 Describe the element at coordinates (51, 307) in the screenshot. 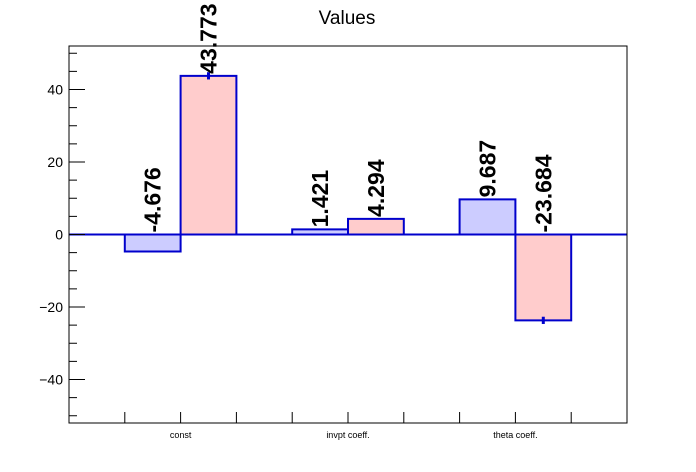

I see `y-tick-label: −20` at that location.